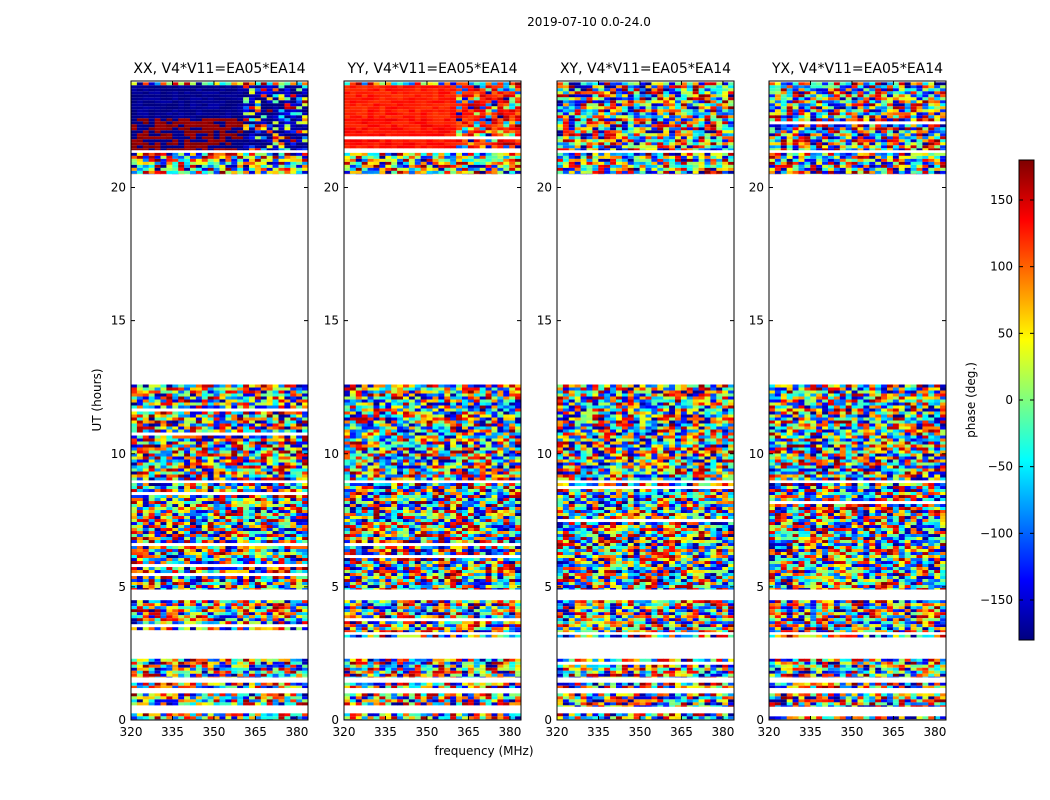 This screenshot has height=800, width=1050. What do you see at coordinates (996, 533) in the screenshot?
I see `colorbar-tick-label: −100` at bounding box center [996, 533].